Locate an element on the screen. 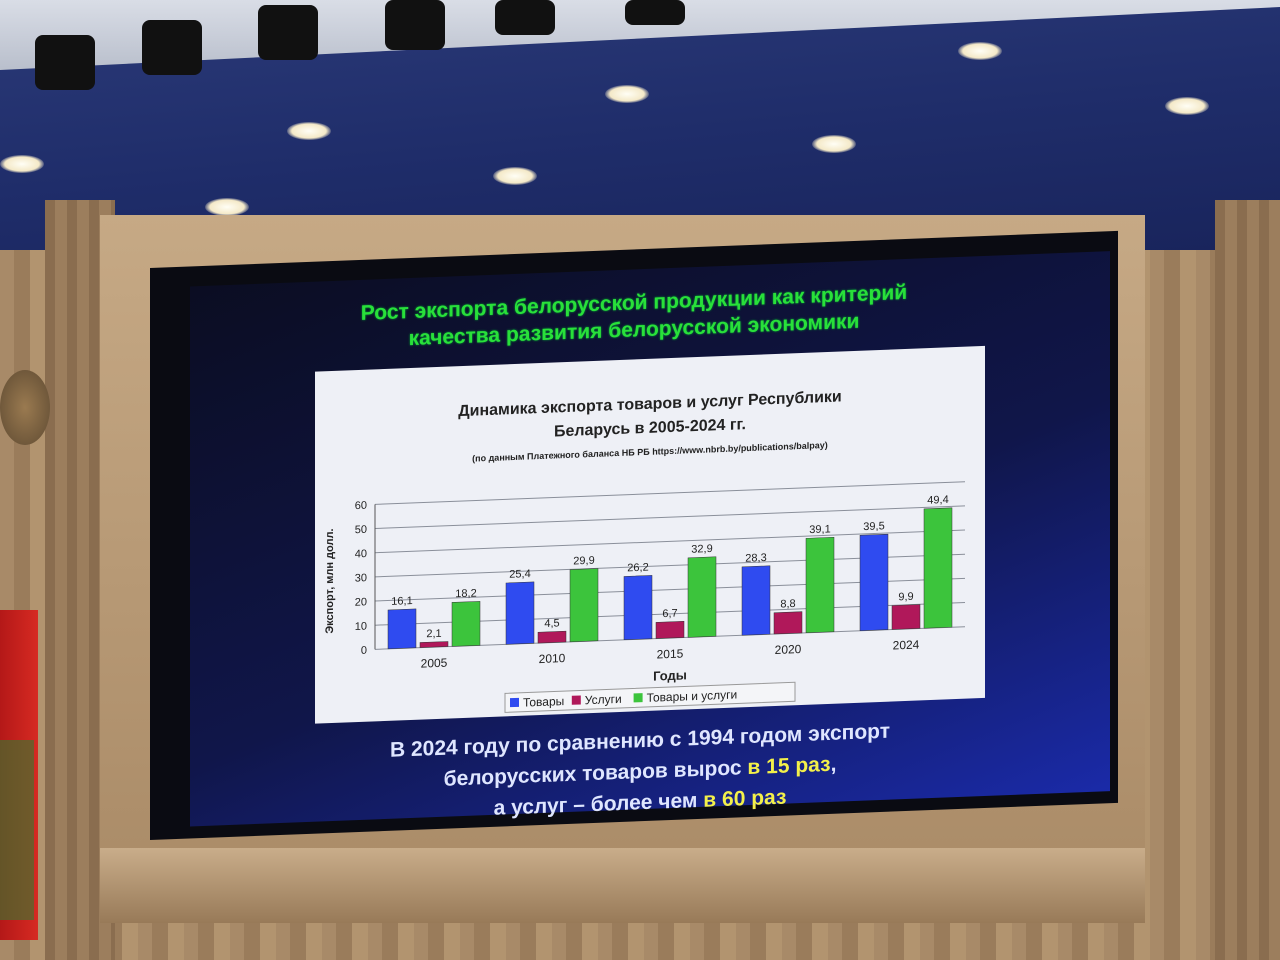 The width and height of the screenshot is (1280, 960). data-label: 6,7 is located at coordinates (669, 614).